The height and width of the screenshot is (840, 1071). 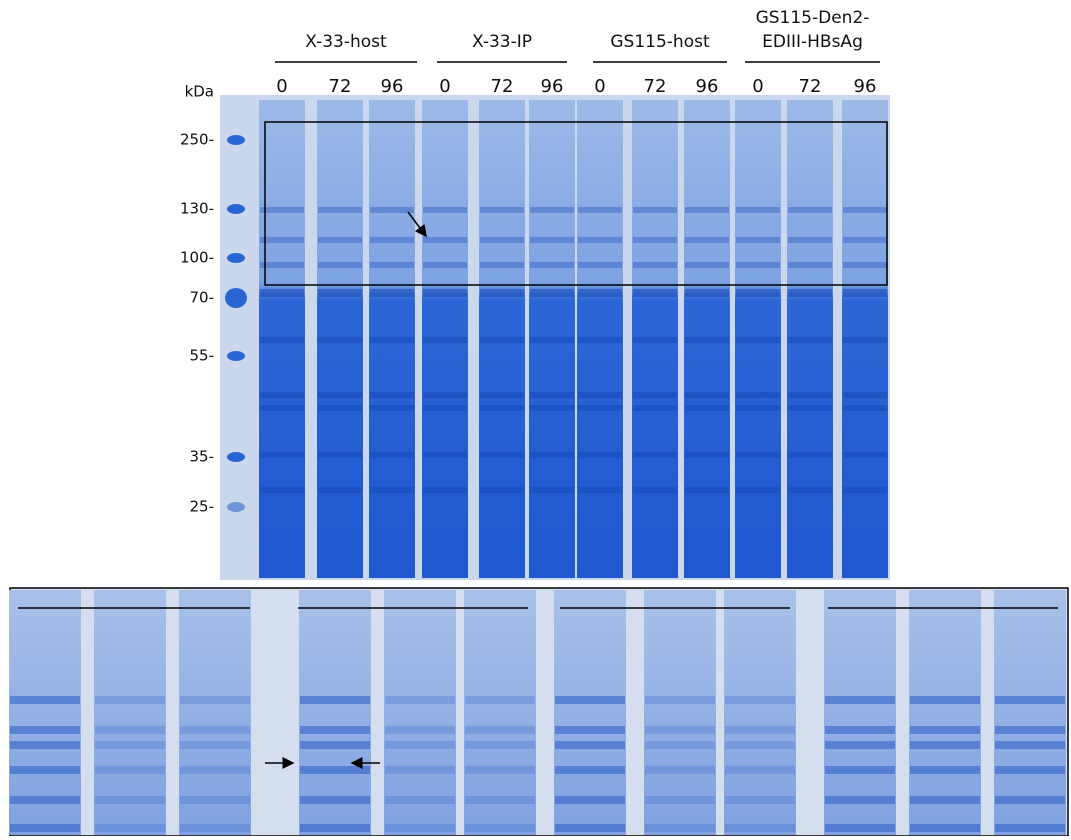 What do you see at coordinates (197, 258) in the screenshot?
I see `marker-label: 100-` at bounding box center [197, 258].